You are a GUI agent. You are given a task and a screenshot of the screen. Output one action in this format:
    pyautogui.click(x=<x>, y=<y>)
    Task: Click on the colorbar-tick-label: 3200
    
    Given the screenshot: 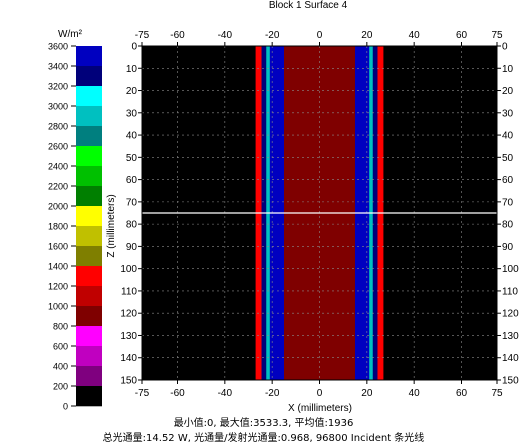 What is the action you would take?
    pyautogui.click(x=58, y=87)
    